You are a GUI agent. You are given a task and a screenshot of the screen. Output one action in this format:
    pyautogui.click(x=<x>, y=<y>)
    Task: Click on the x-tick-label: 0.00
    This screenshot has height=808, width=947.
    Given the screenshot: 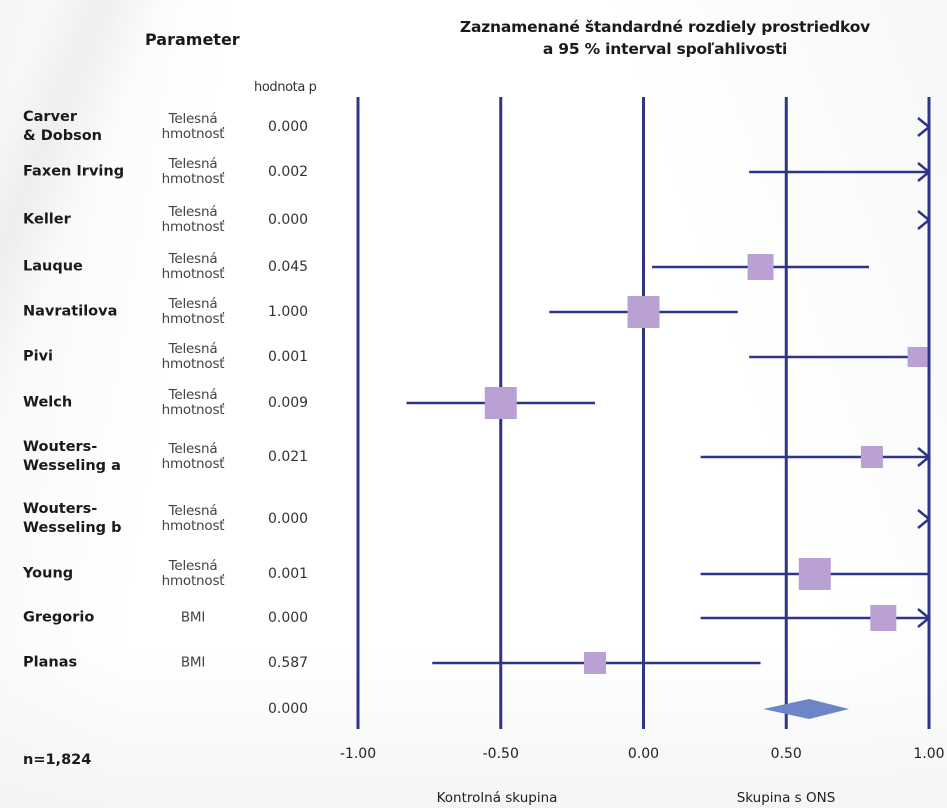 What is the action you would take?
    pyautogui.click(x=643, y=754)
    